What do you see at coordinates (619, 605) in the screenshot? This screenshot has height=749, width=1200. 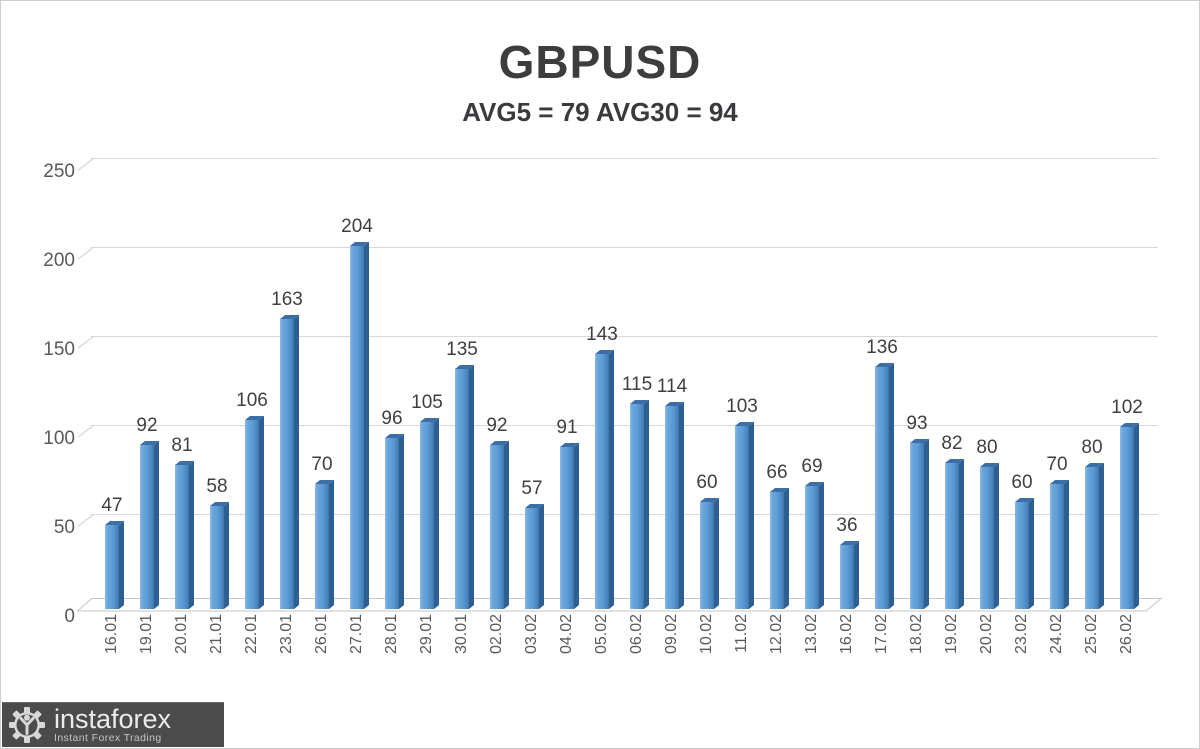 I see `chart-floor` at bounding box center [619, 605].